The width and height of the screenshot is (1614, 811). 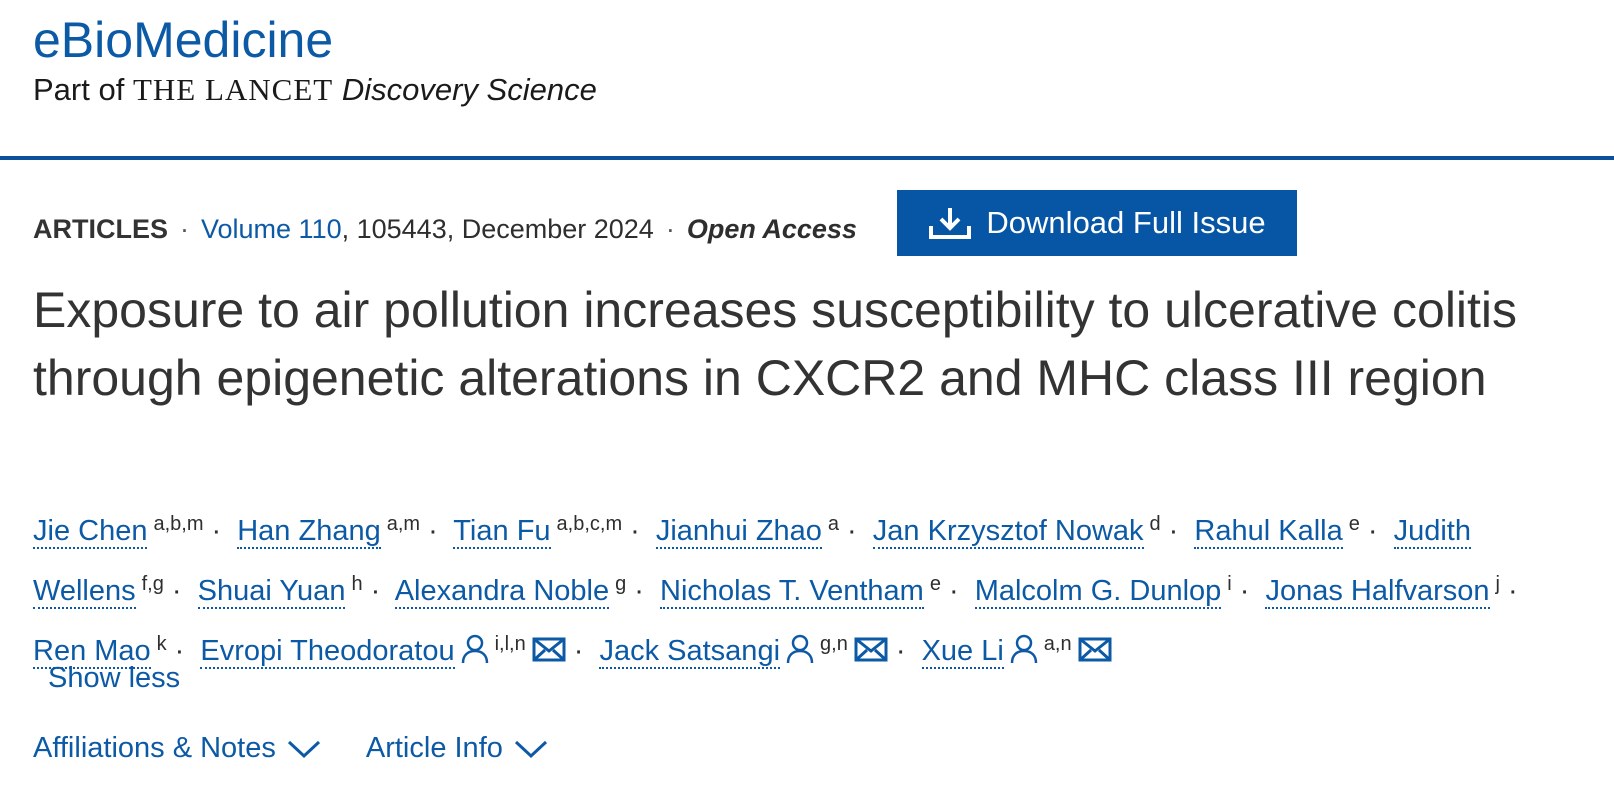 What do you see at coordinates (497, 229) in the screenshot?
I see `details: , 105443, December 2024` at bounding box center [497, 229].